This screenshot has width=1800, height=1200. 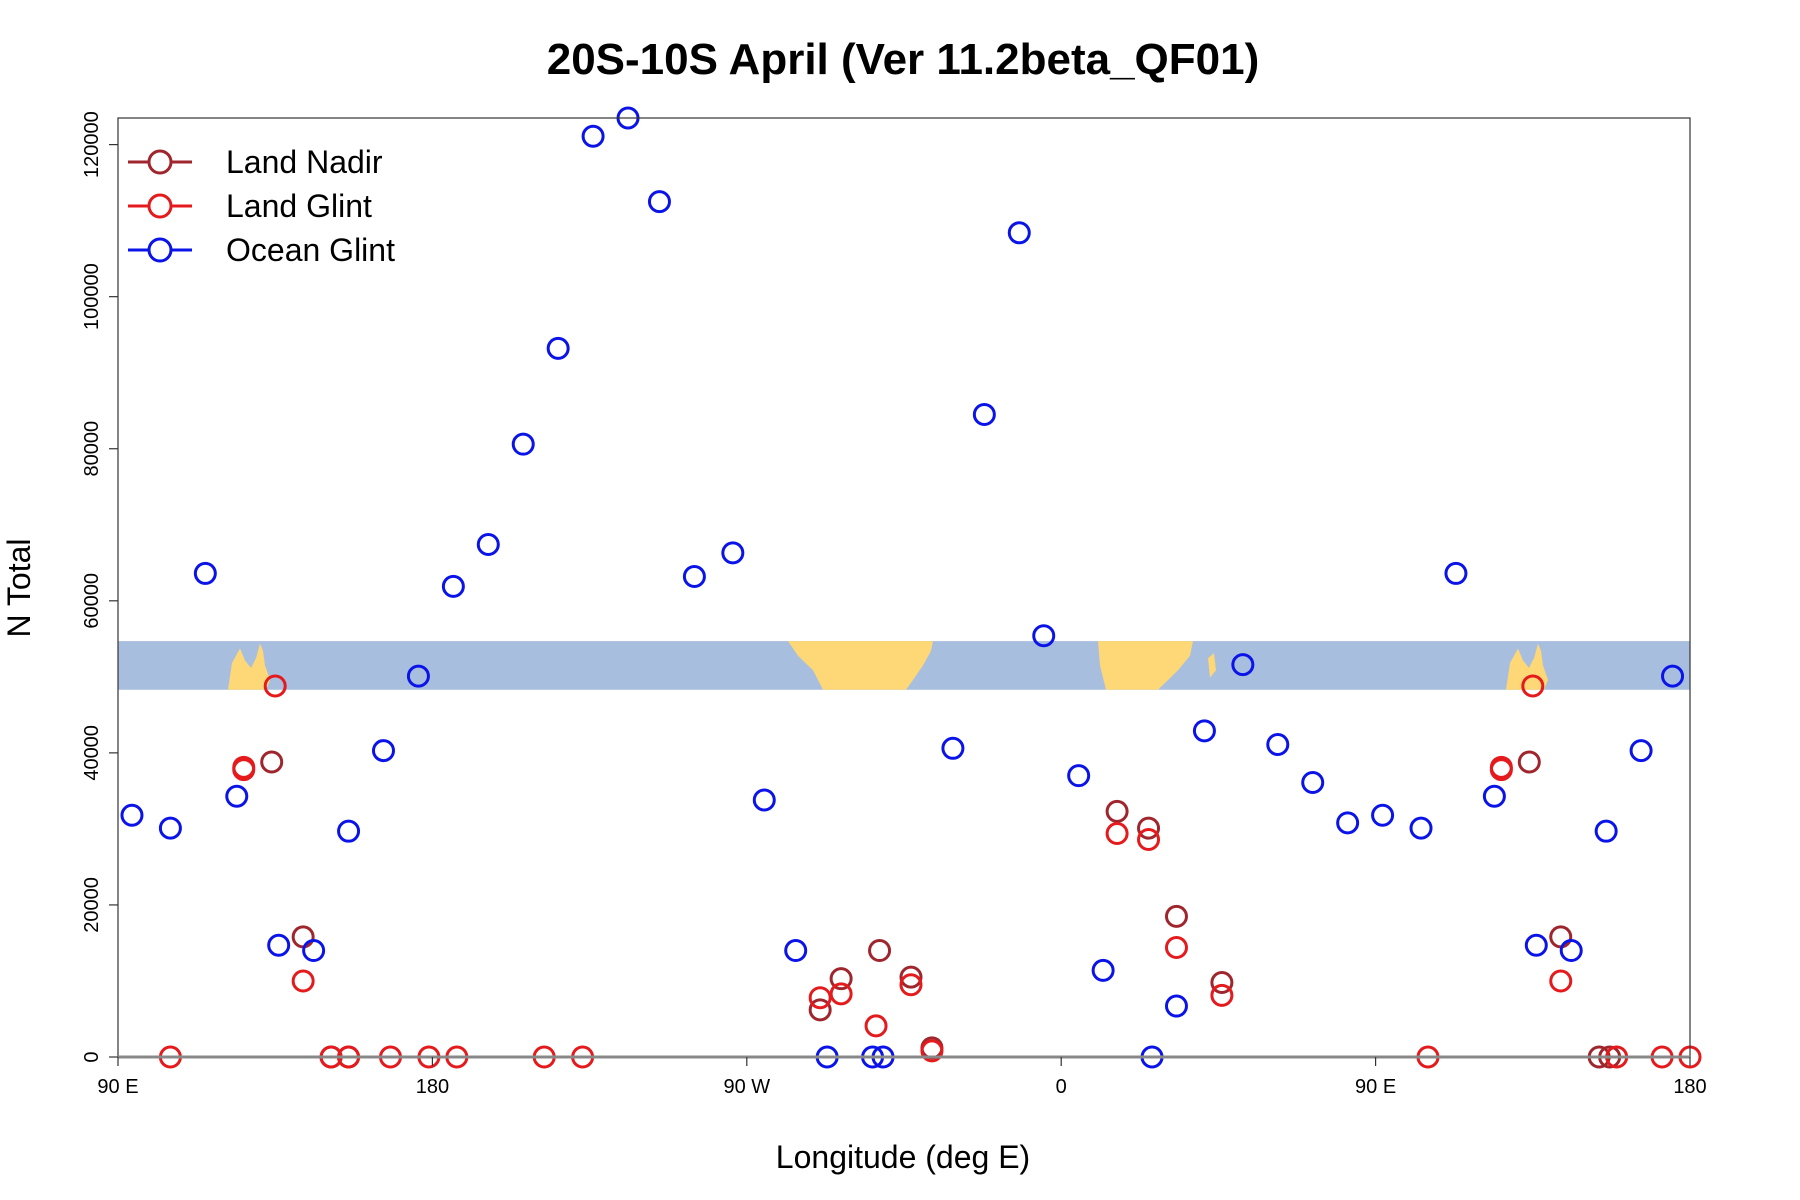 I want to click on legend-item-ocean-glint: Ocean Glint, so click(x=261, y=250).